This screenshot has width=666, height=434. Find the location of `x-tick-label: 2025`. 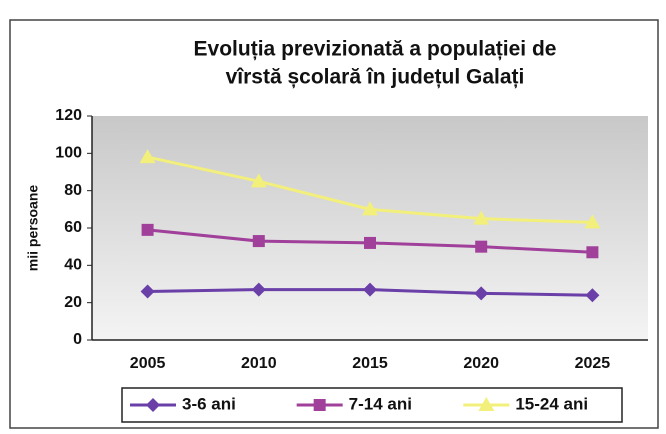

x-tick-label: 2025 is located at coordinates (593, 363).